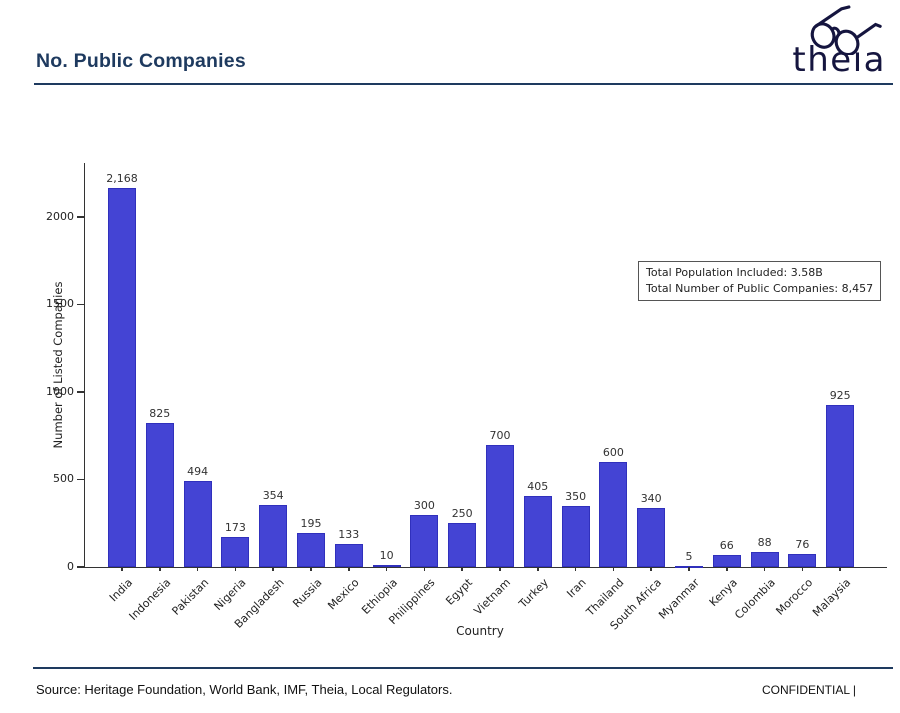  What do you see at coordinates (485, 567) in the screenshot?
I see `x-axis-spine` at bounding box center [485, 567].